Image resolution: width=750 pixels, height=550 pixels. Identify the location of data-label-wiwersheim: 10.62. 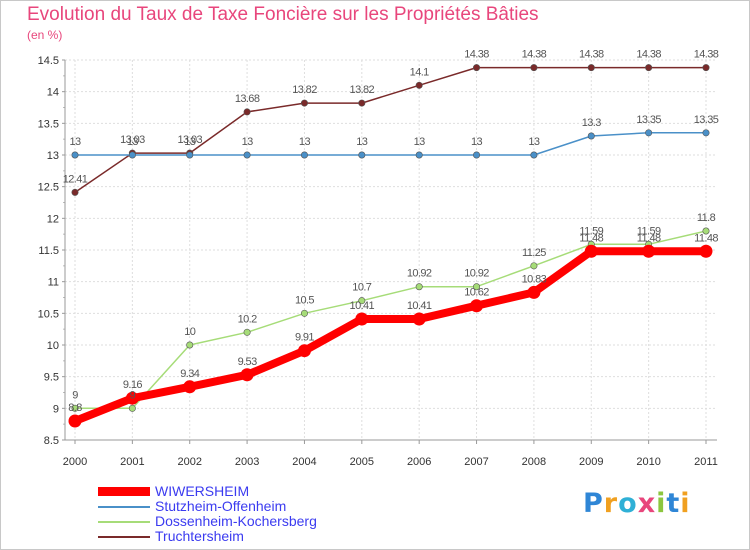
(476, 293).